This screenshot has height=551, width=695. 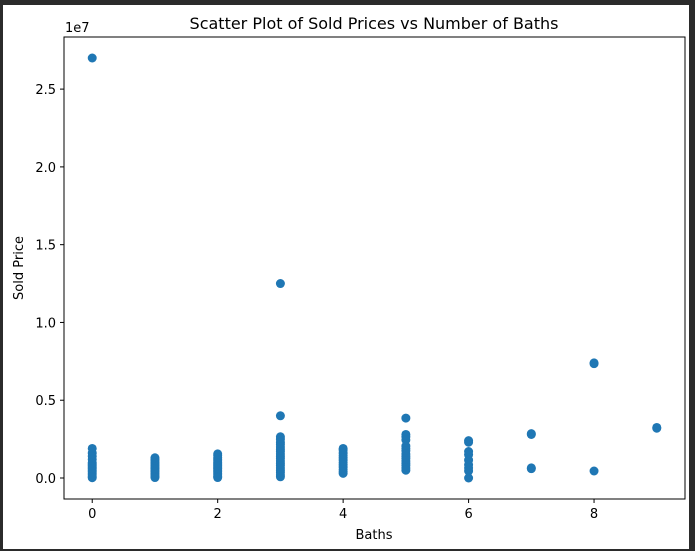 I want to click on y-tick-label: 1.5, so click(x=45, y=246).